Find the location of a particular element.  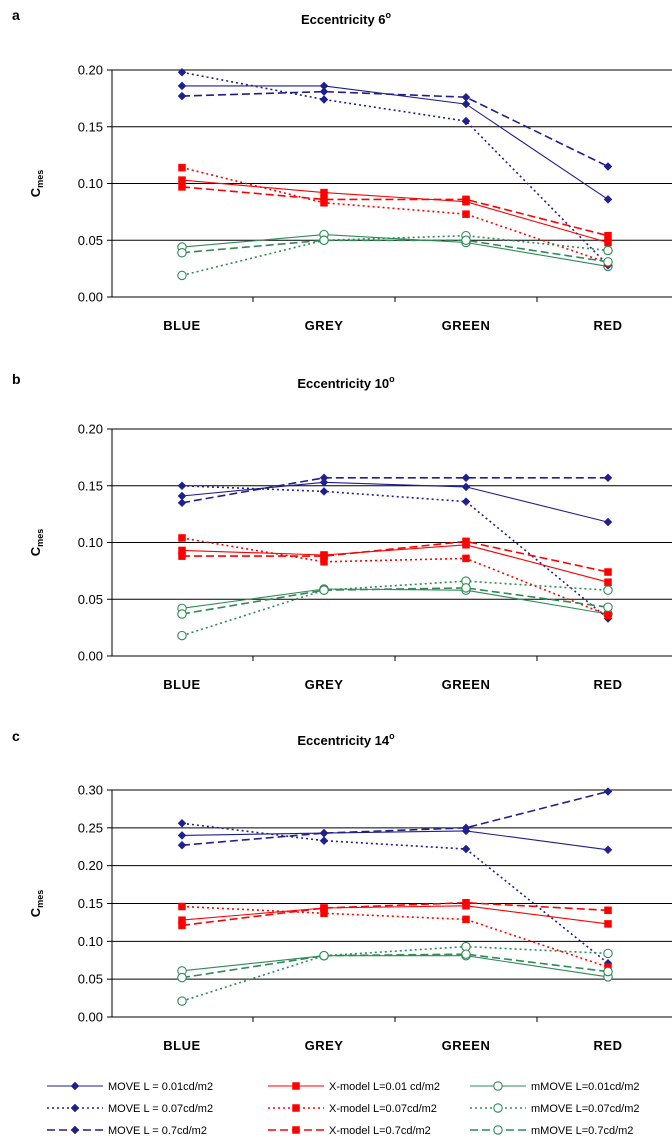

panel-letter: a is located at coordinates (16, 15).